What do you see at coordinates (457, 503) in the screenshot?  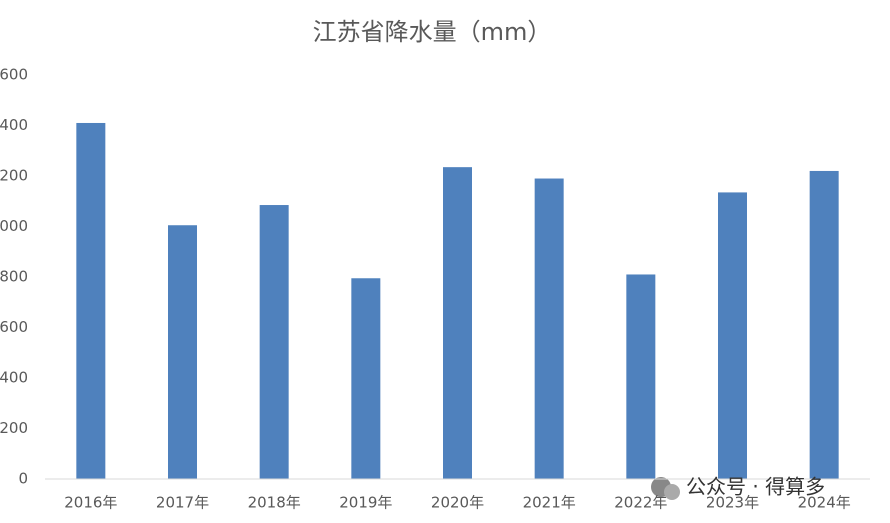 I see `x-tick-label: 2020年` at bounding box center [457, 503].